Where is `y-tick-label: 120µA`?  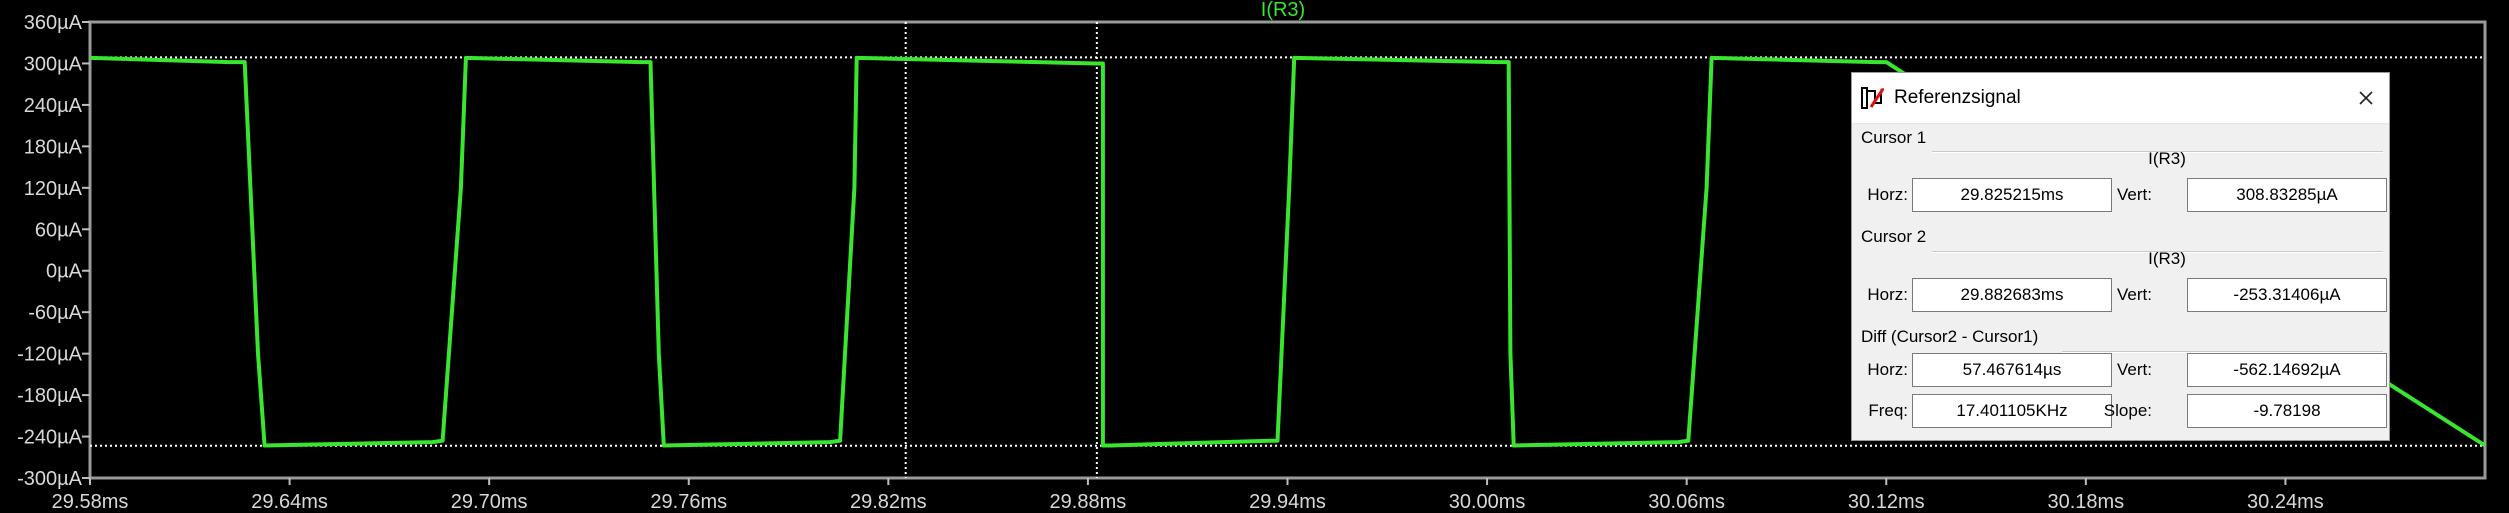
y-tick-label: 120µA is located at coordinates (53, 189).